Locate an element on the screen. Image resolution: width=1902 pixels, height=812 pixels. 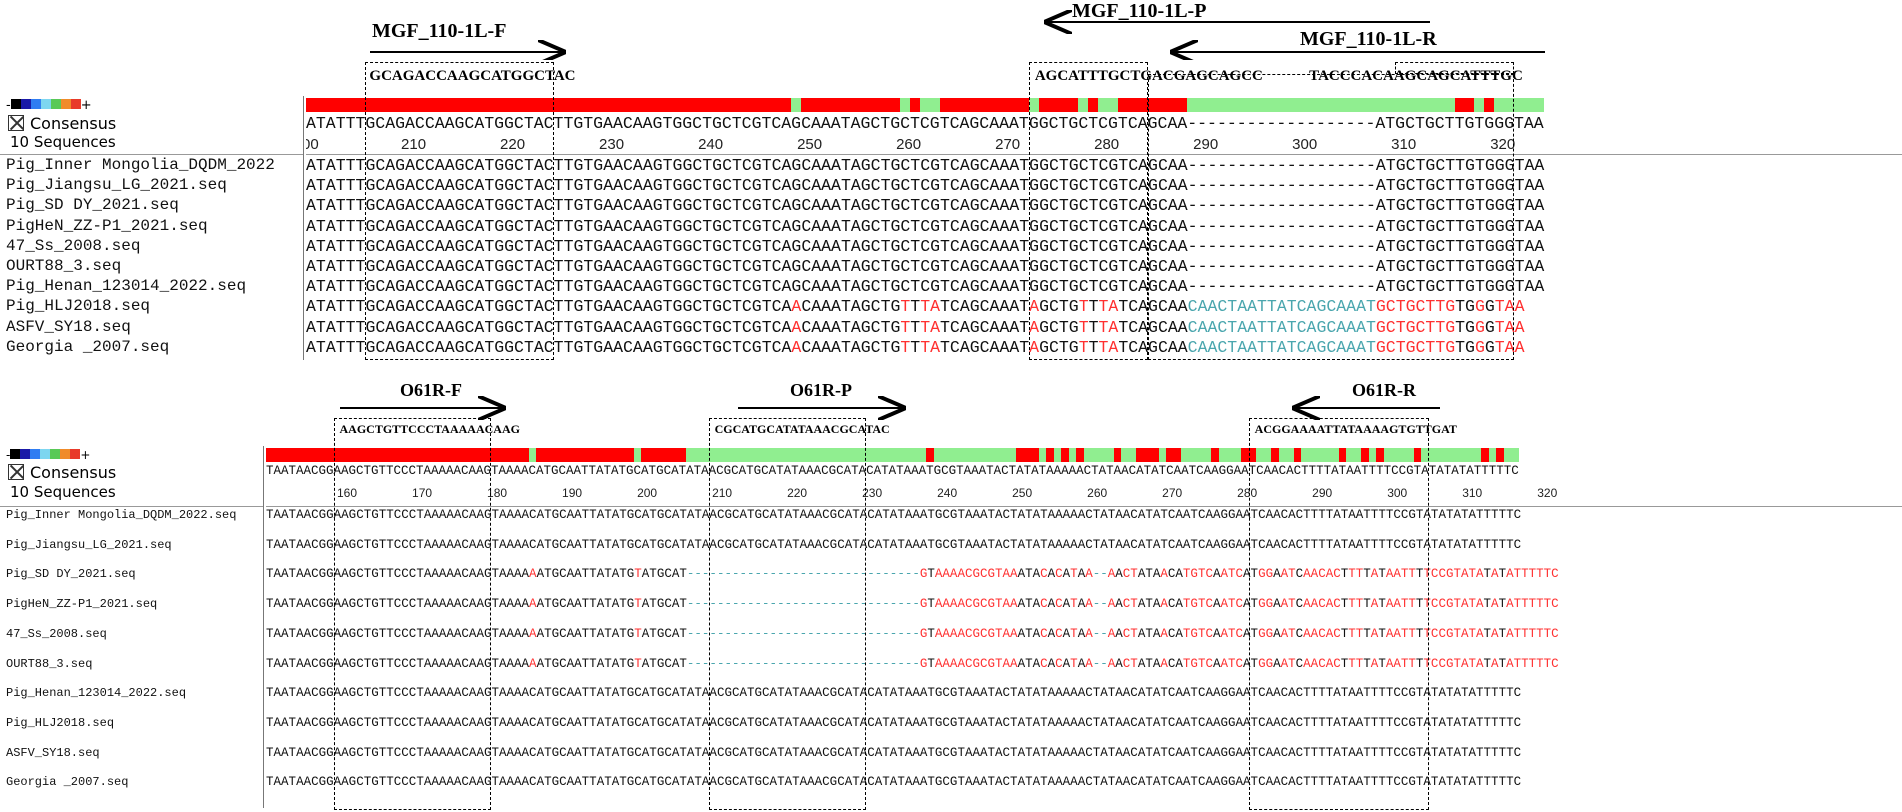
ruler-tick-label: 240 is located at coordinates (711, 144).